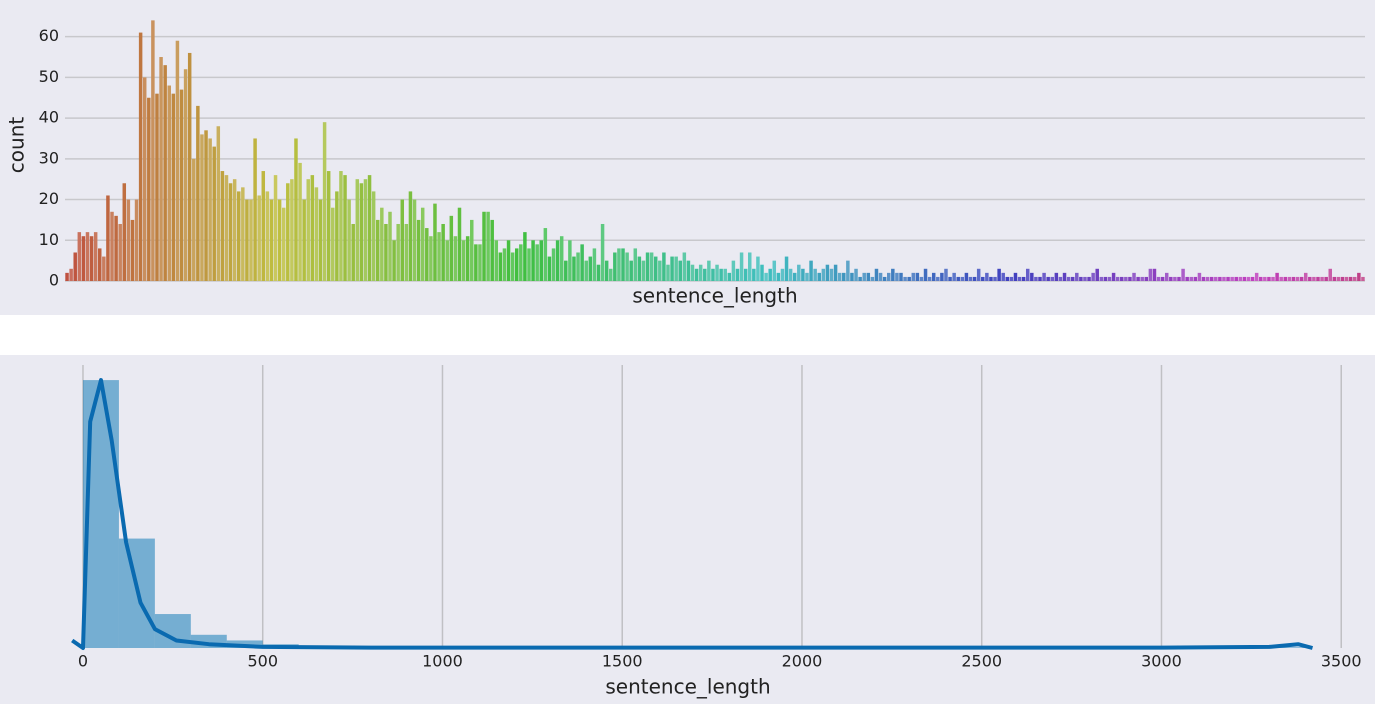  I want to click on y-tick-label: 0, so click(54, 280).